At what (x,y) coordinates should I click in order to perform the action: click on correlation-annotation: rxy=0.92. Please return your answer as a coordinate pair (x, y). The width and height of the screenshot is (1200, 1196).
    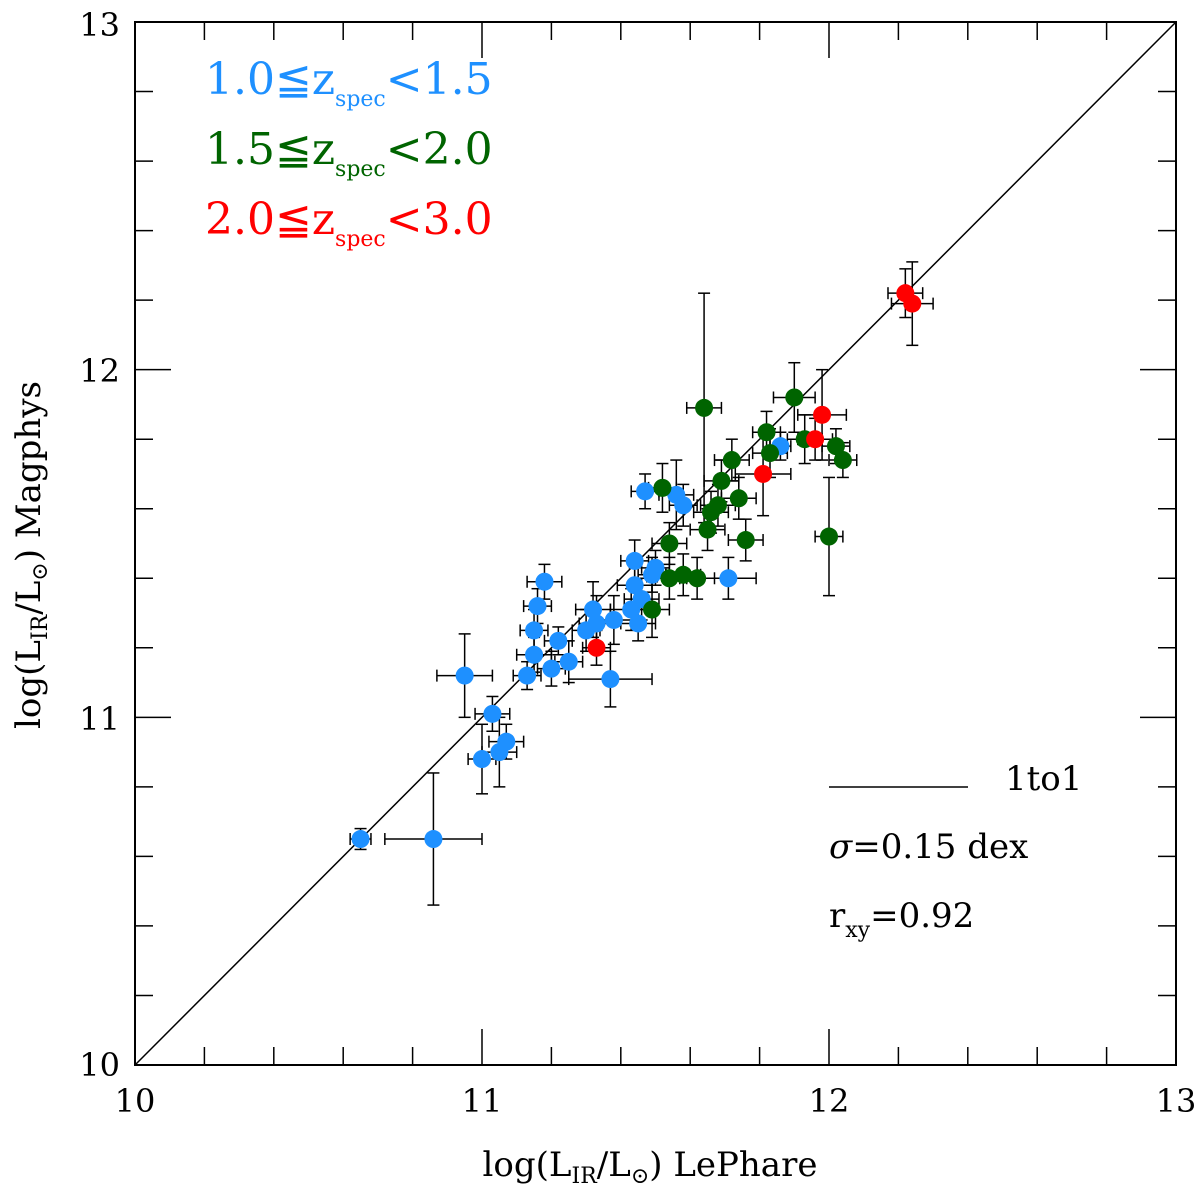
    Looking at the image, I should click on (901, 919).